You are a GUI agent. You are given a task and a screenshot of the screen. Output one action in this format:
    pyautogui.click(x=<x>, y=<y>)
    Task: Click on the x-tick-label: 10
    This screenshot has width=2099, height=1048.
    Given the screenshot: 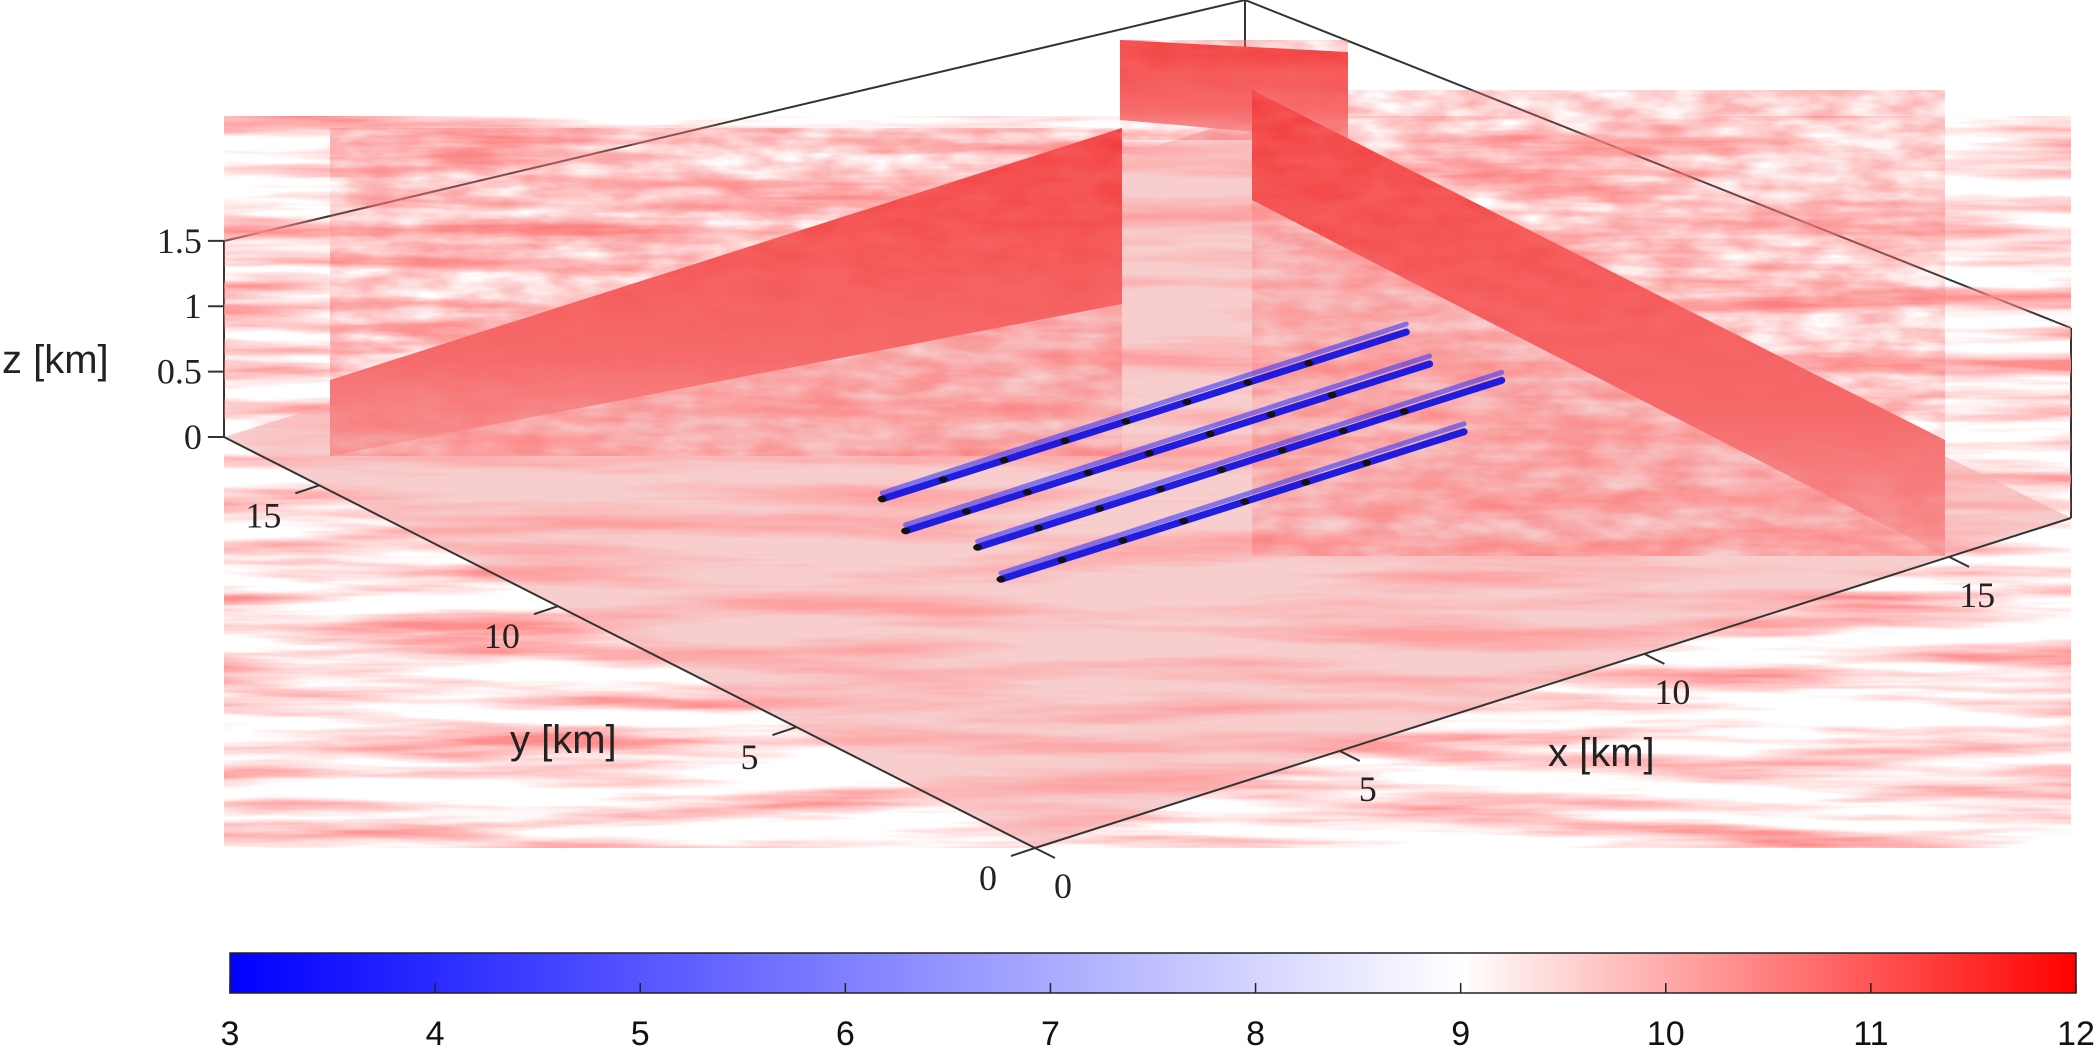 What is the action you would take?
    pyautogui.click(x=1672, y=692)
    